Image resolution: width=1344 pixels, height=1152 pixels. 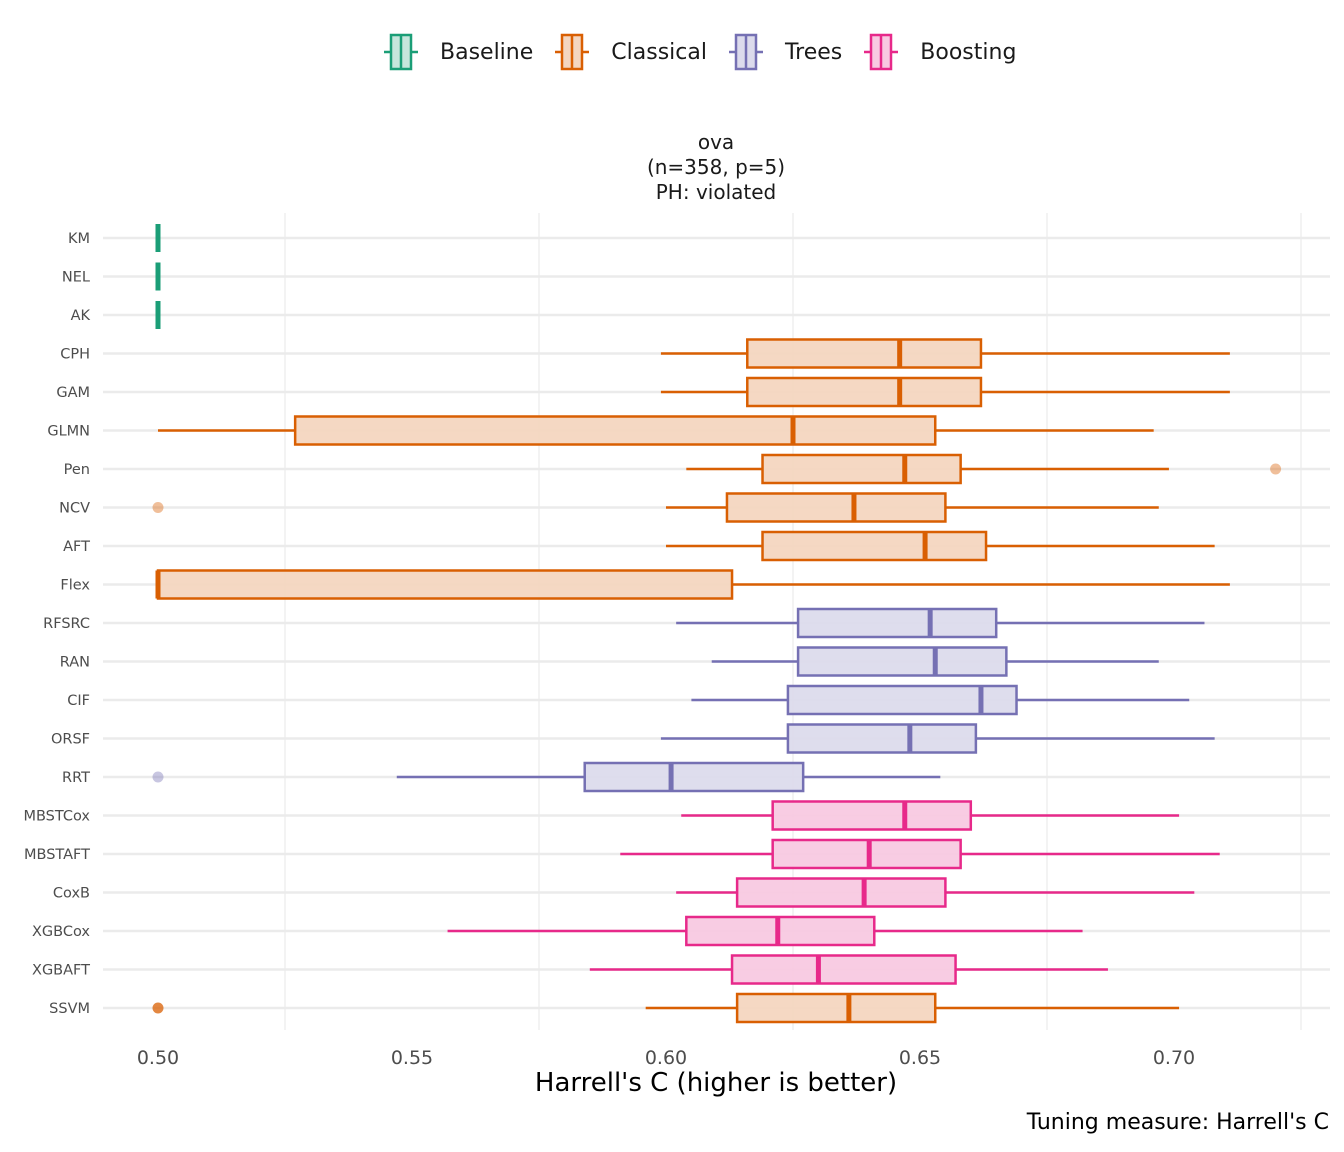 What do you see at coordinates (73, 393) in the screenshot?
I see `y-tick-label: GAM` at bounding box center [73, 393].